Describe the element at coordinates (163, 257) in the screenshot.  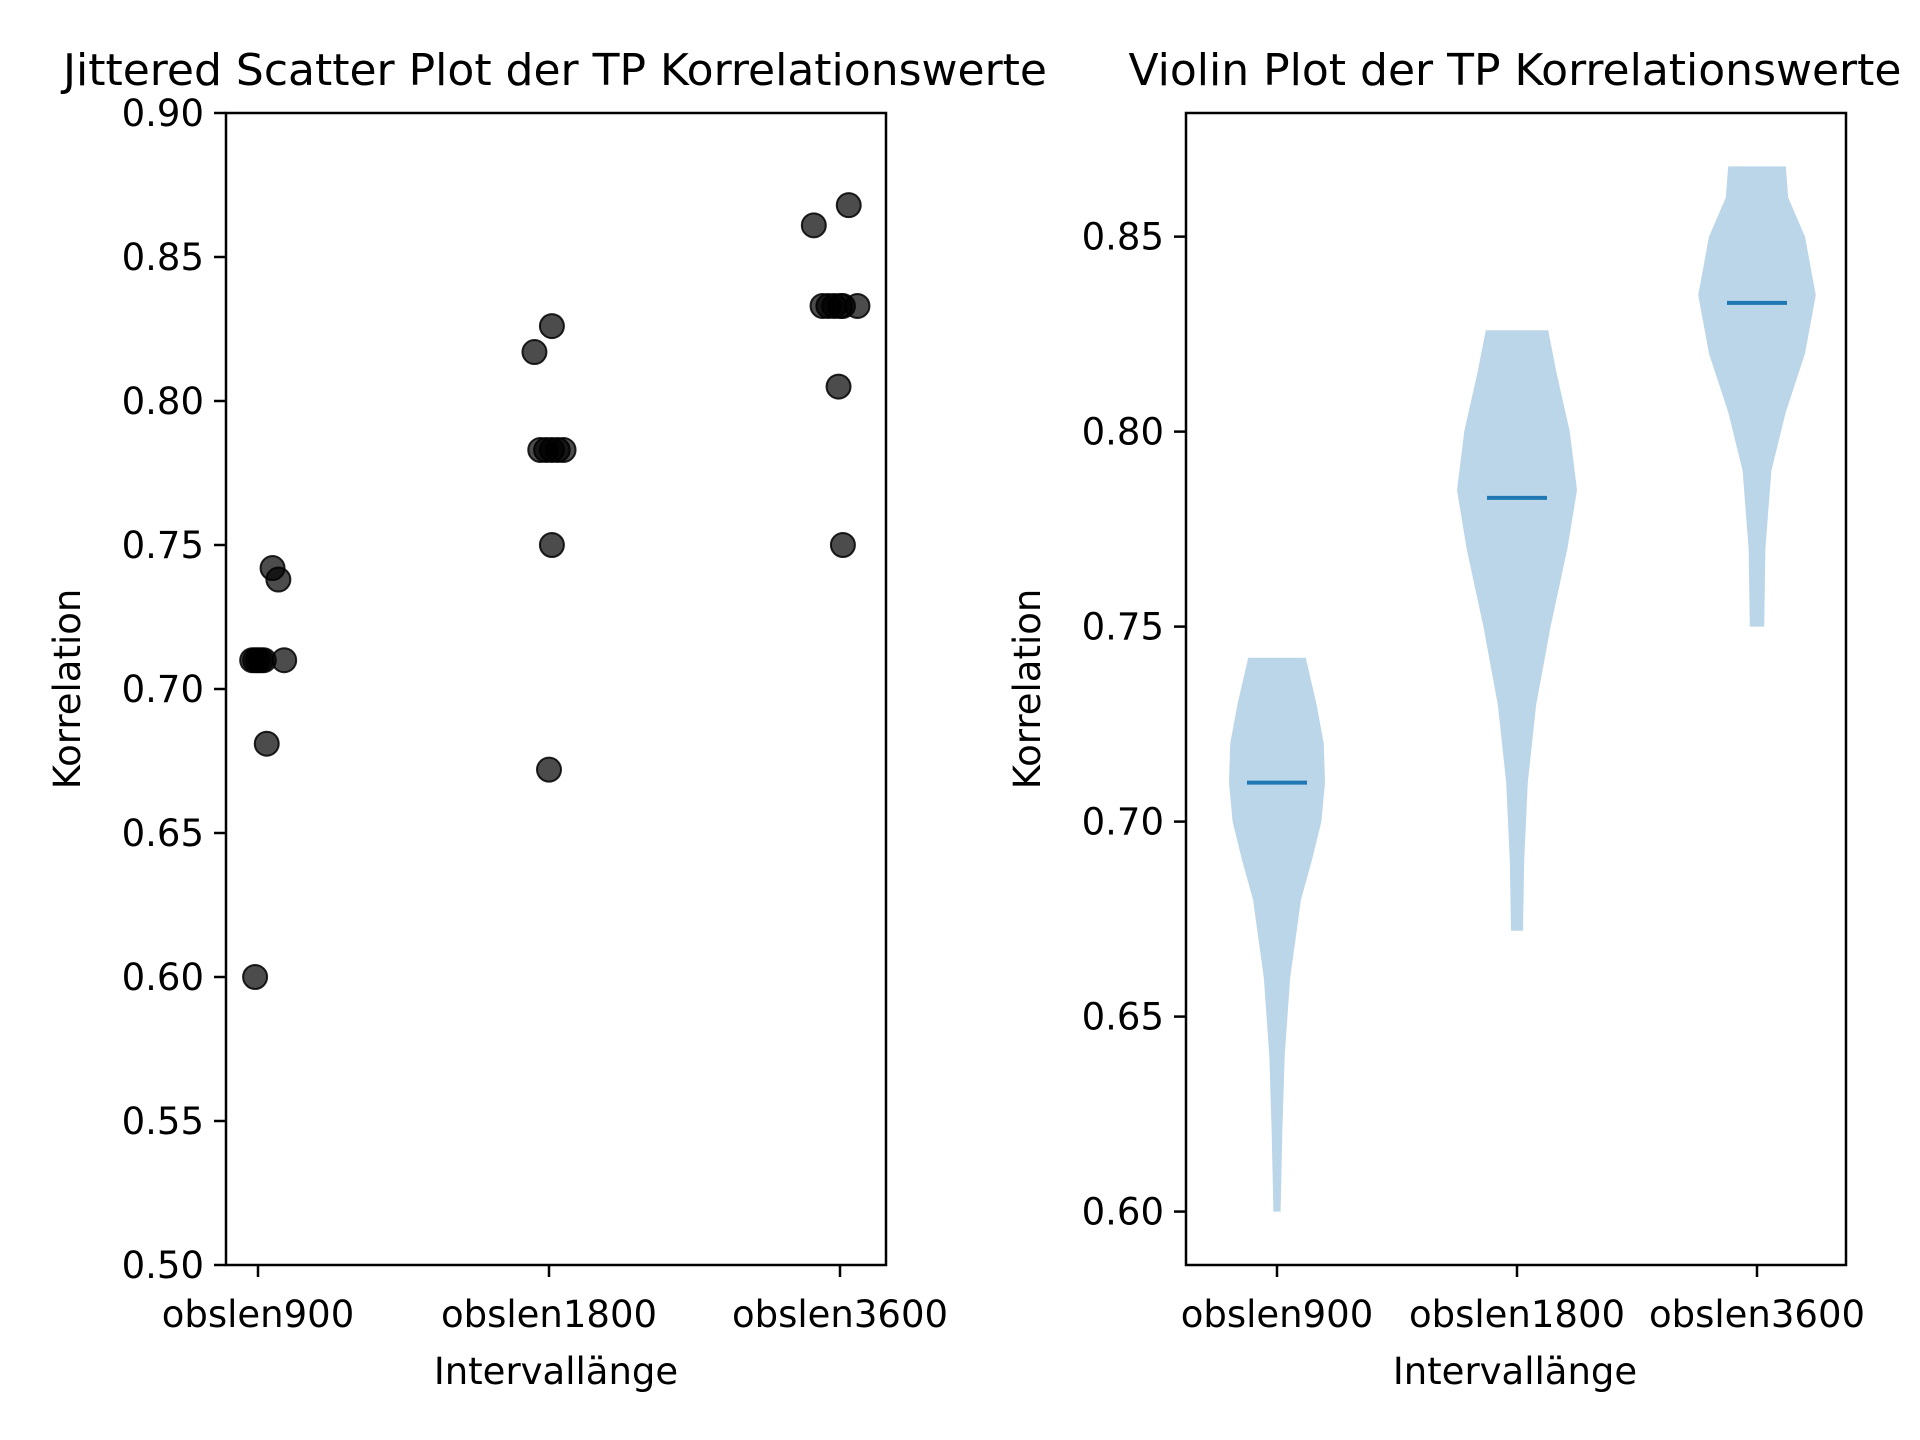
I see `scatter-y-tick-label: 0.85` at that location.